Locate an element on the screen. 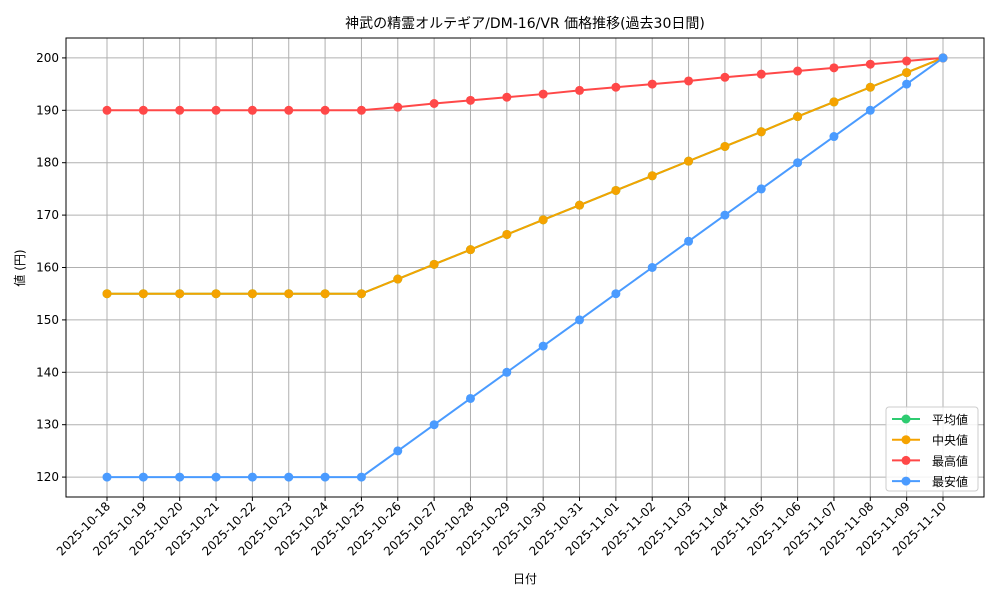  legend-label: 最高値 is located at coordinates (950, 460).